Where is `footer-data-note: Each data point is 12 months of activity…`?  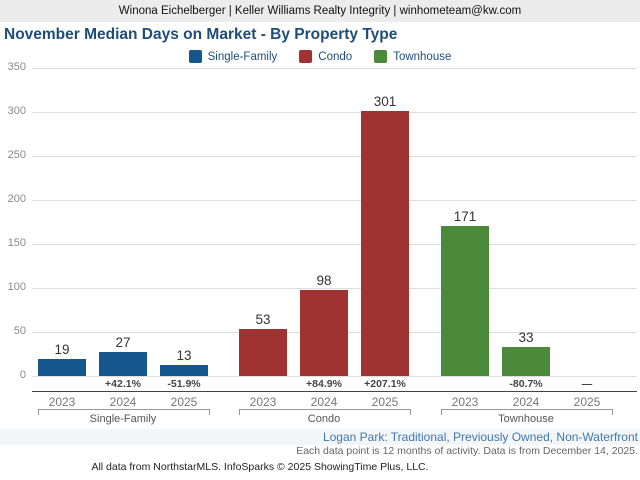
footer-data-note: Each data point is 12 months of activity… is located at coordinates (467, 451).